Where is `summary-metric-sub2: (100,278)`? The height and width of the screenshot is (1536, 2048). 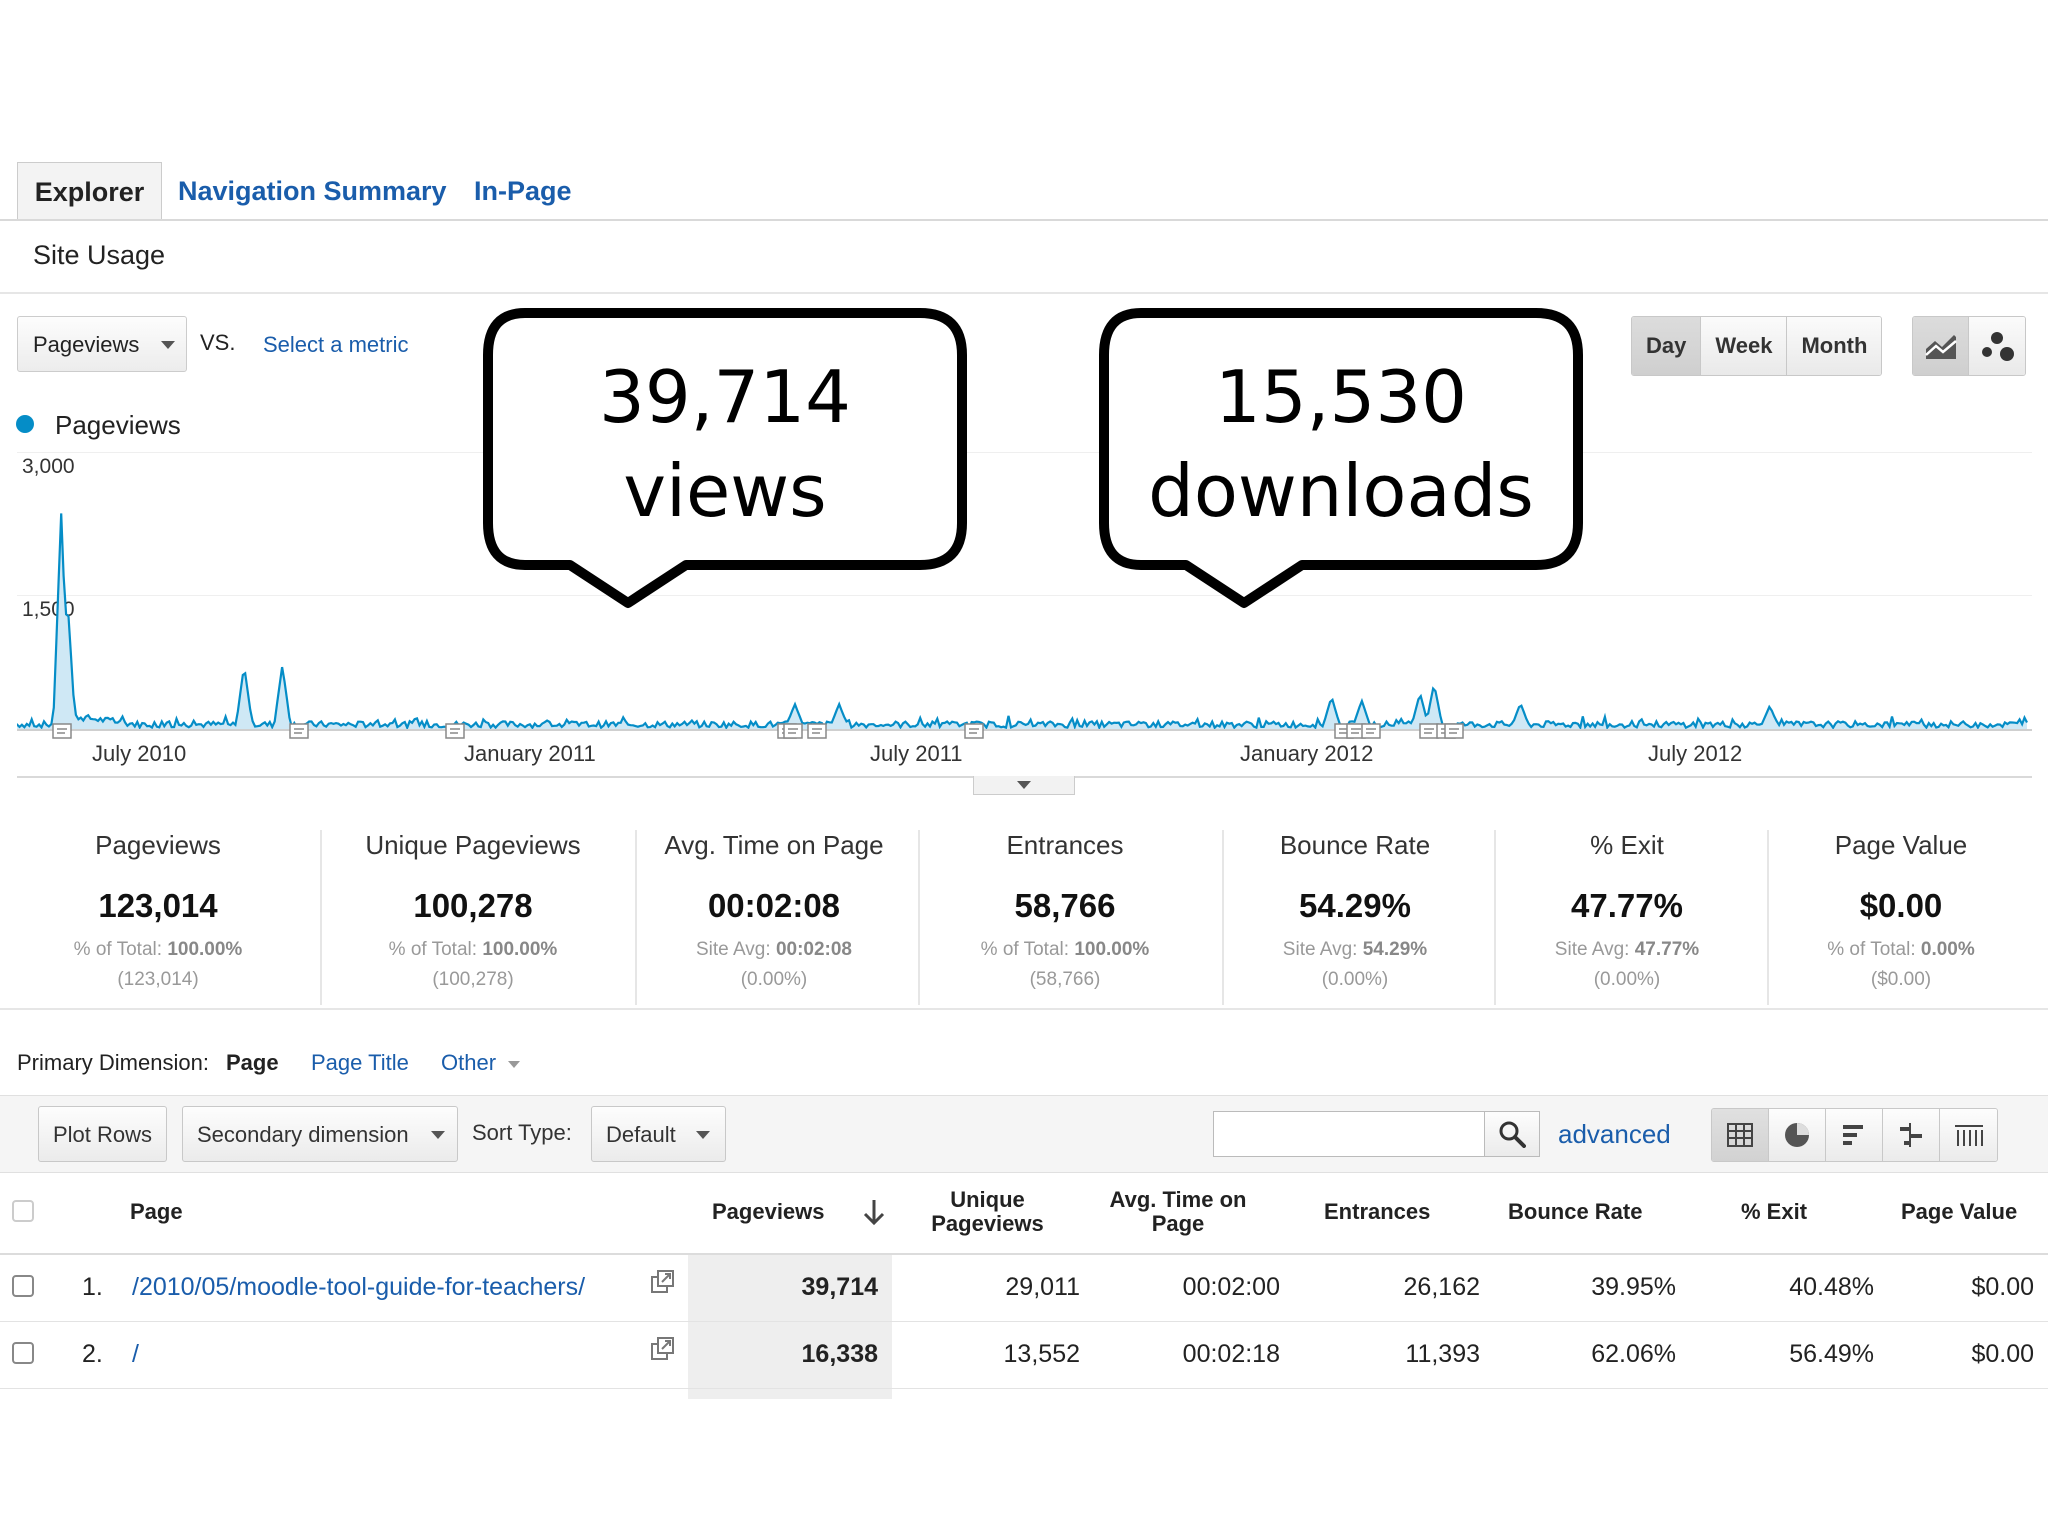 summary-metric-sub2: (100,278) is located at coordinates (473, 979).